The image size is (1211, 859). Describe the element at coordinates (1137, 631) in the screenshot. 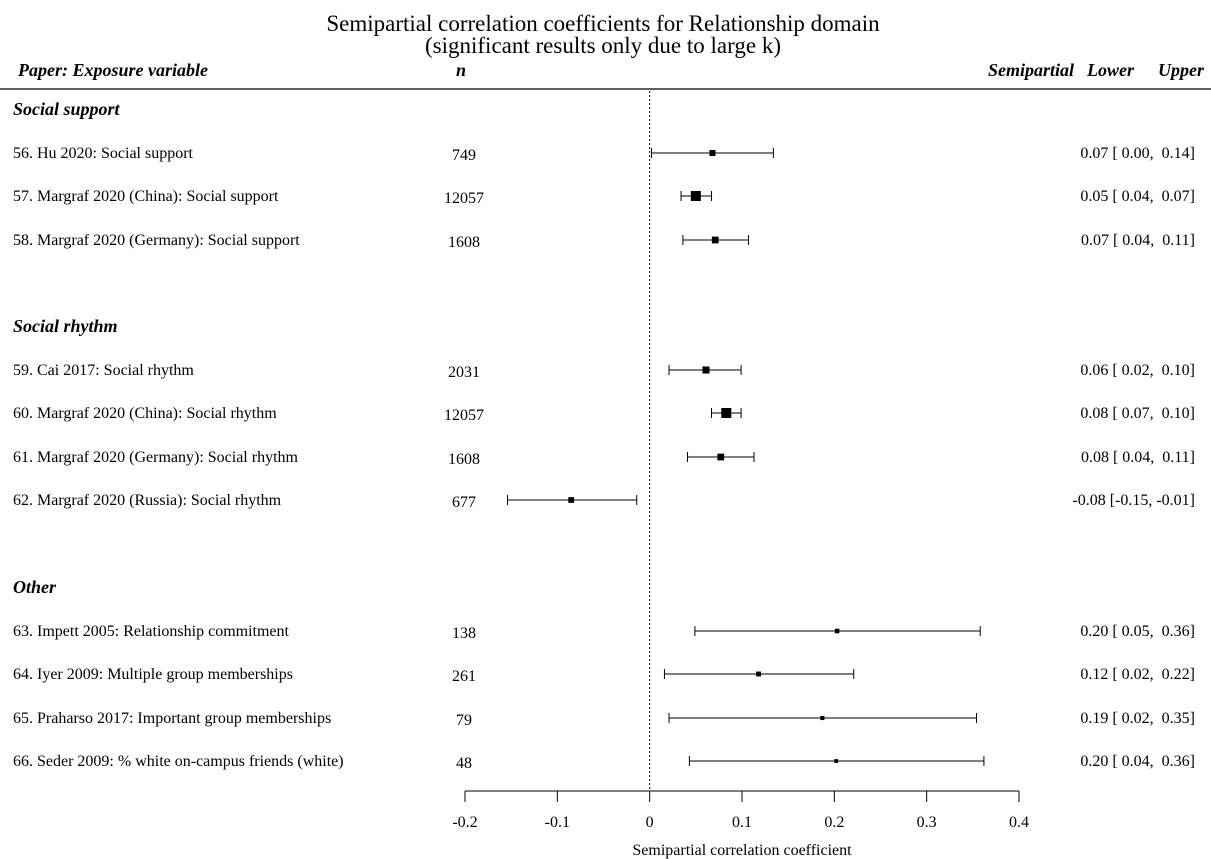

I see `study-ci-text: 0.20 [ 0.05, 0.36]` at that location.